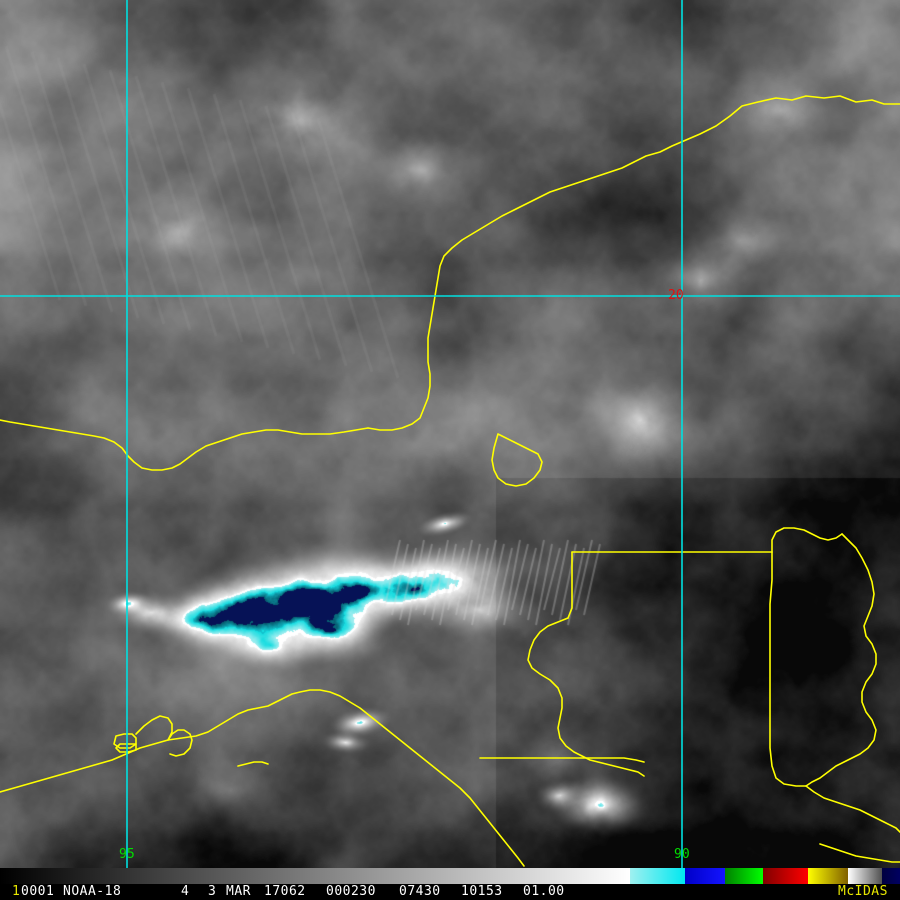 This screenshot has height=900, width=900. Describe the element at coordinates (891, 876) in the screenshot. I see `enh-segment-navy-block` at that location.